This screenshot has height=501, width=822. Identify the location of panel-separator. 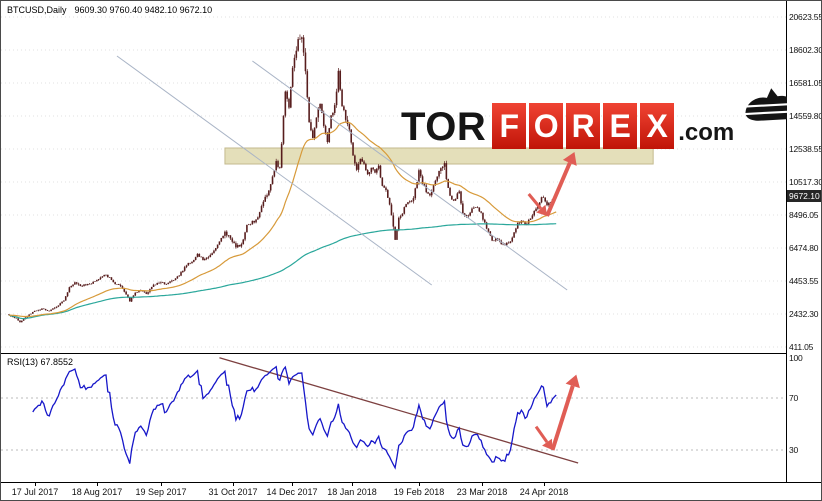
(411, 353).